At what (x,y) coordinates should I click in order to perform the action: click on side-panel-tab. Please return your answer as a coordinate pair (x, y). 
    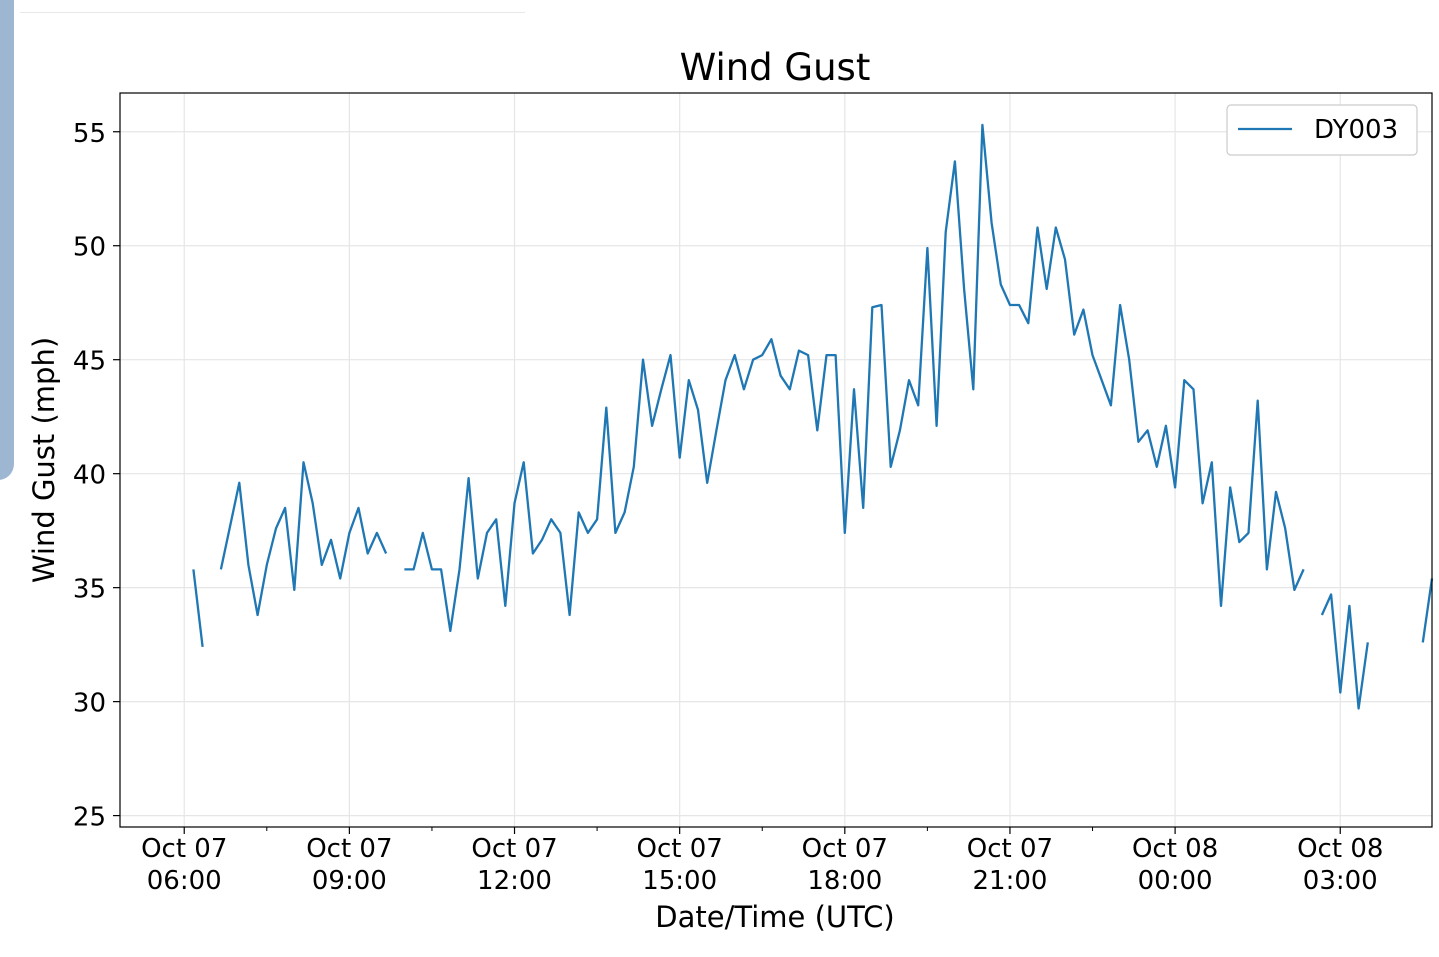
    Looking at the image, I should click on (7, 240).